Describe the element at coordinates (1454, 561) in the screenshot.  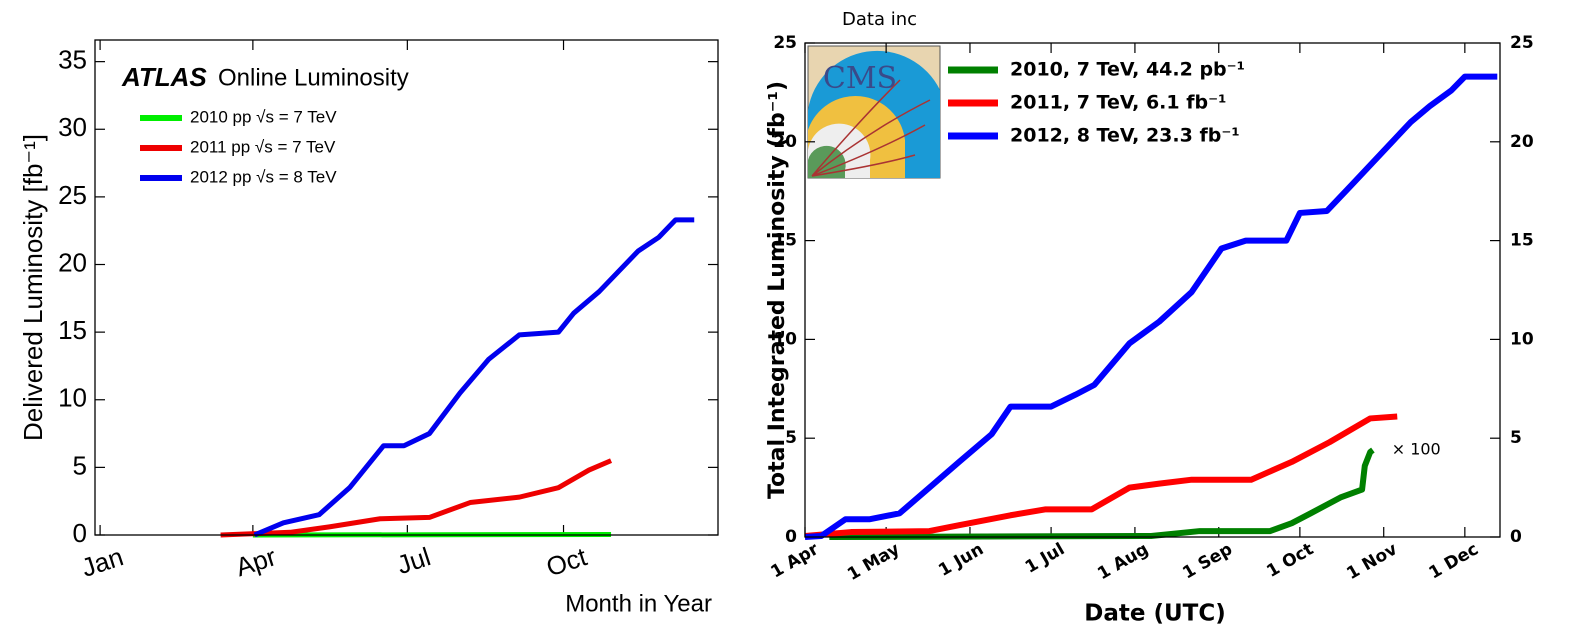
I see `x-tick-label: 1 Dec` at that location.